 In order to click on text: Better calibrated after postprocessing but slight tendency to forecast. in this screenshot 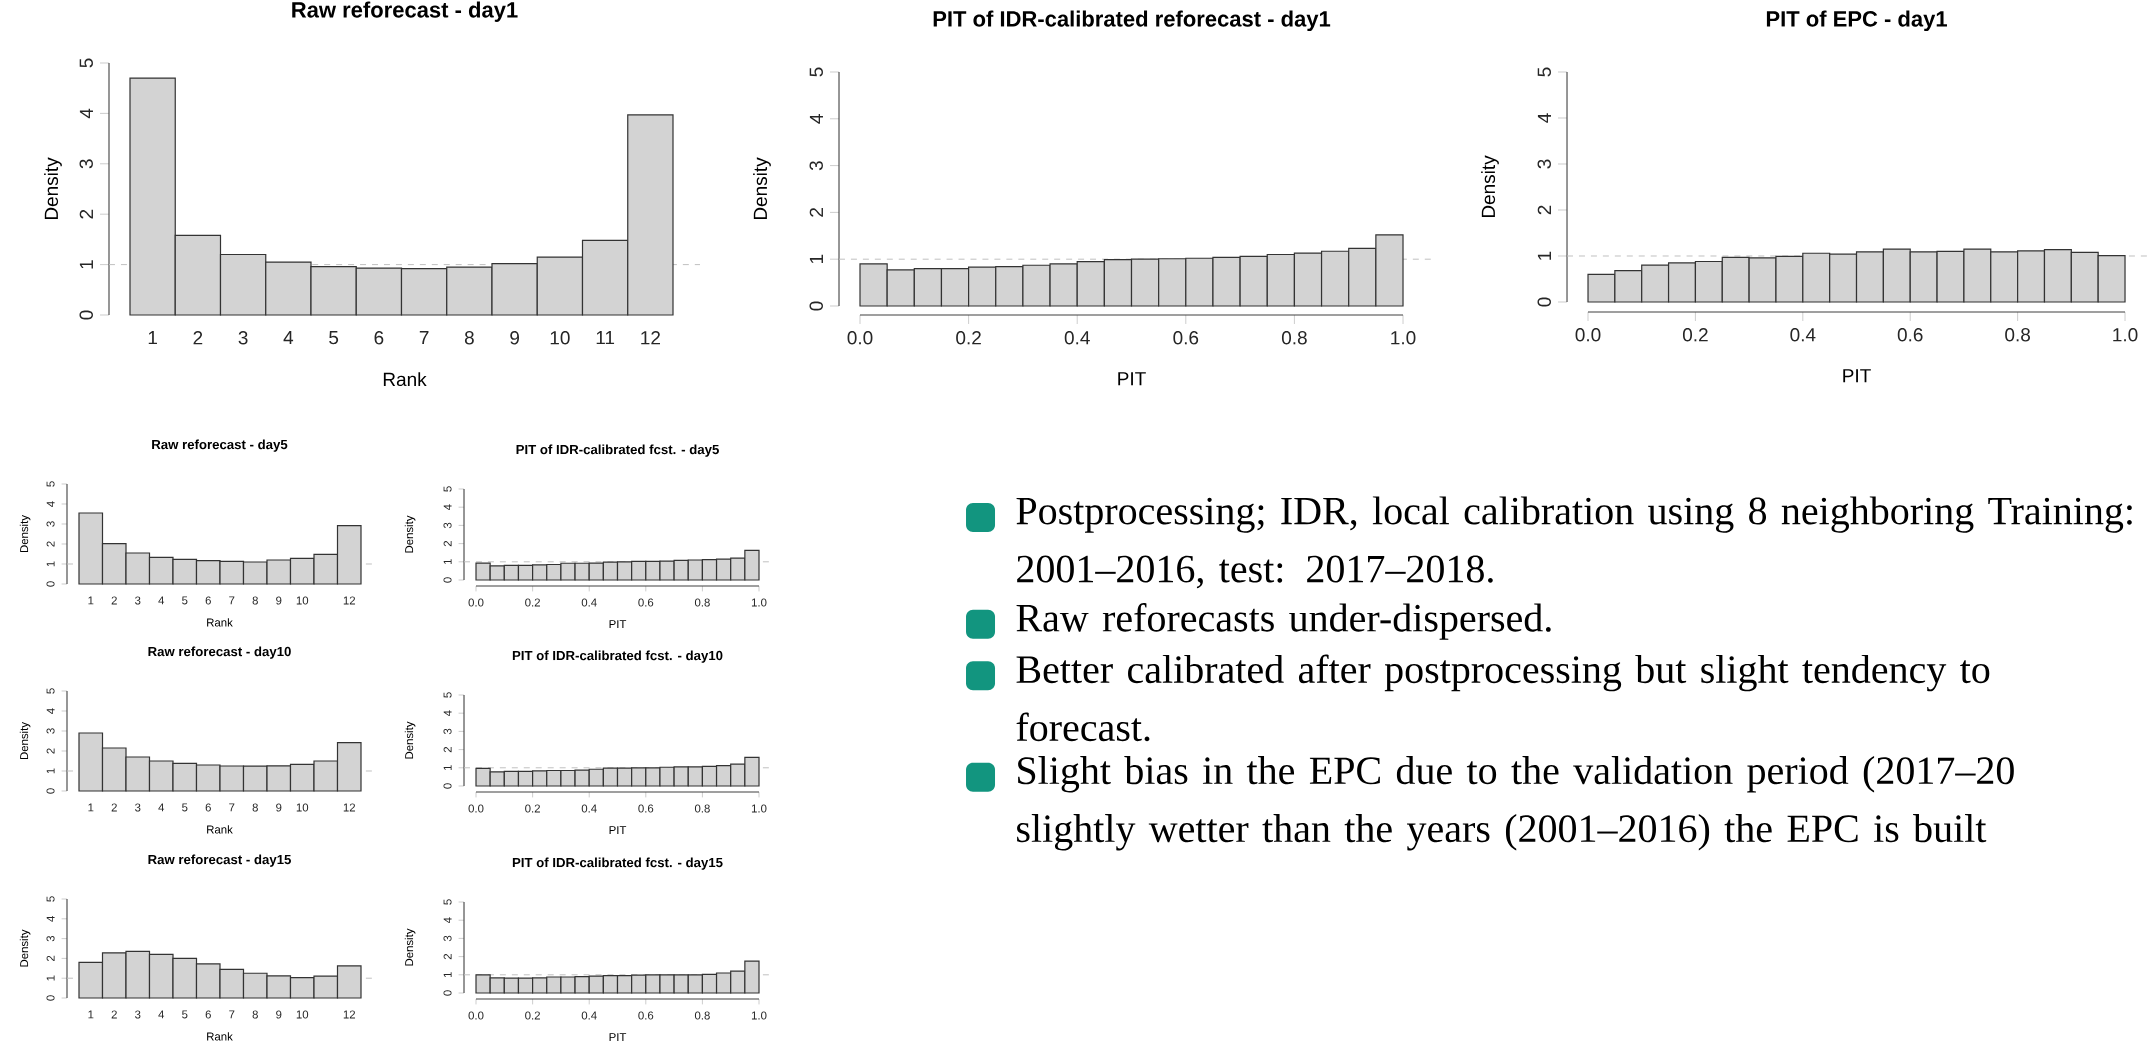, I will do `click(1503, 698)`.